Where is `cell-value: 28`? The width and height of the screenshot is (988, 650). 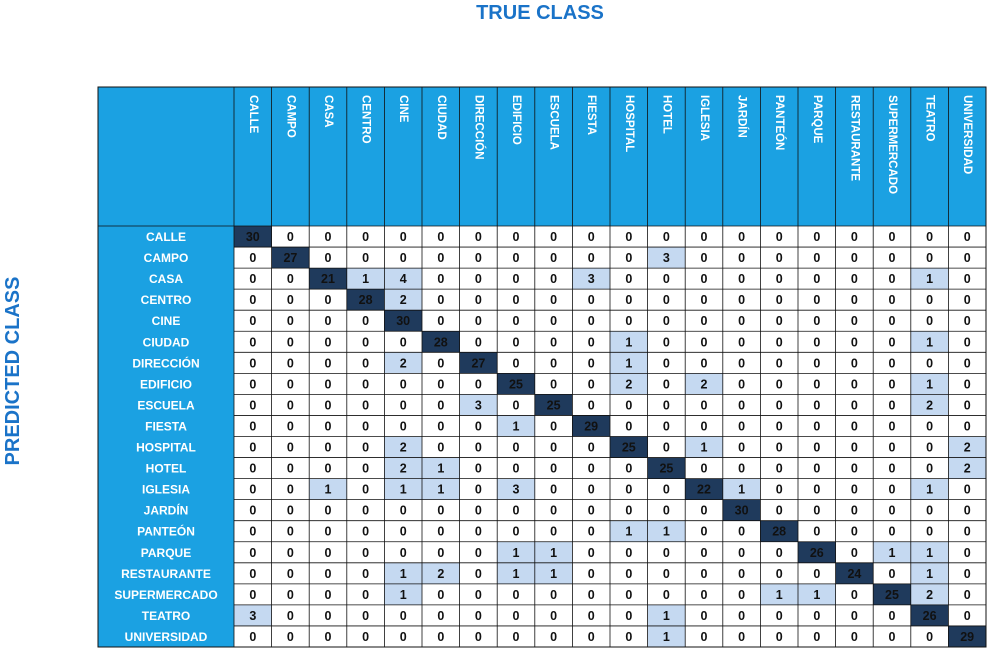 cell-value: 28 is located at coordinates (366, 300).